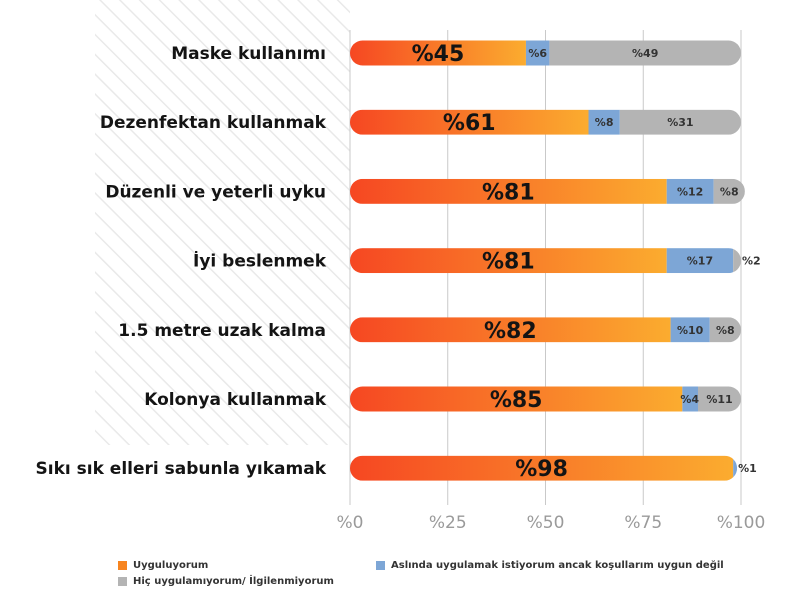  Describe the element at coordinates (248, 54) in the screenshot. I see `category-label: Maske kullanımı` at that location.